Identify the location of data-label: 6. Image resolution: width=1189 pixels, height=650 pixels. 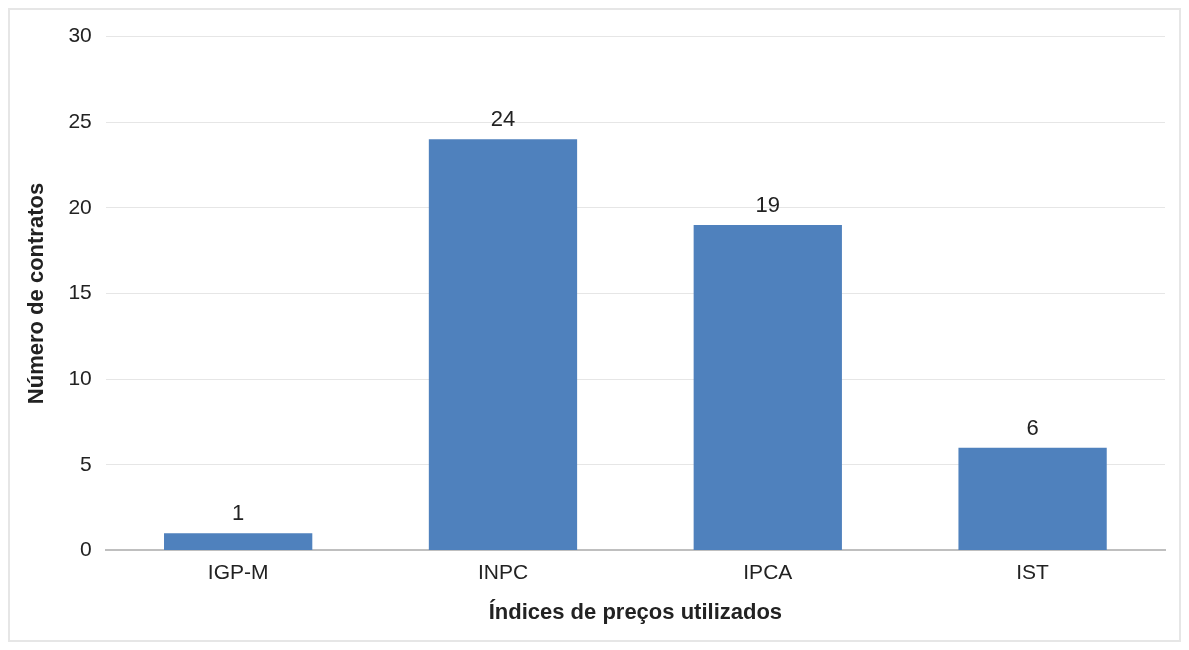
(1032, 427).